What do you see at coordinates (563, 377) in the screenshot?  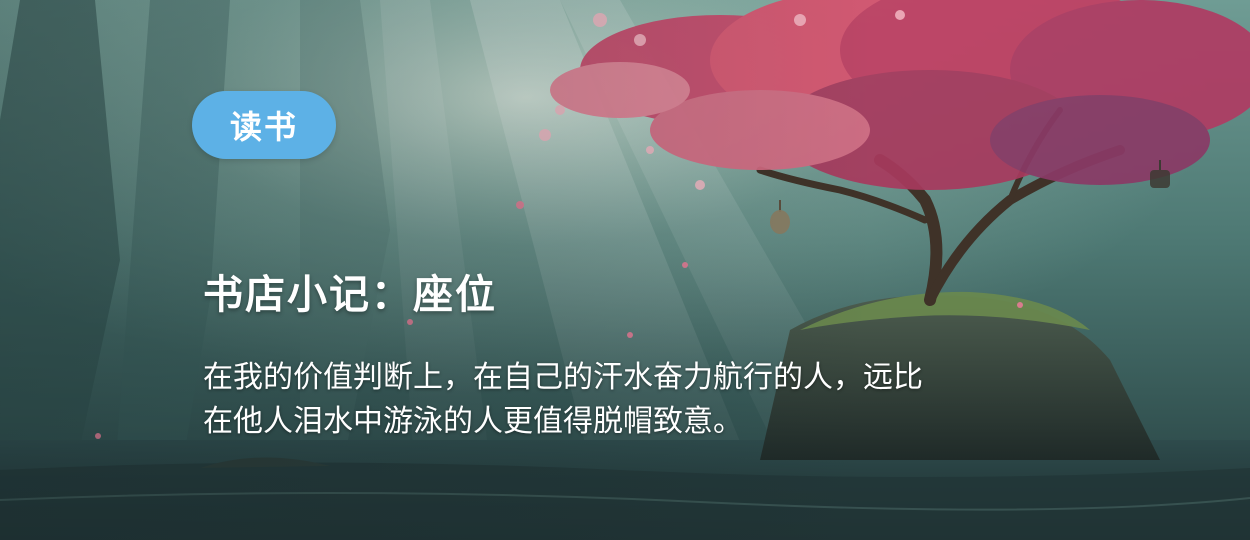 I see `quote-line: 在我的价值判断上，在自己的汗水奋力航行的人，远比` at bounding box center [563, 377].